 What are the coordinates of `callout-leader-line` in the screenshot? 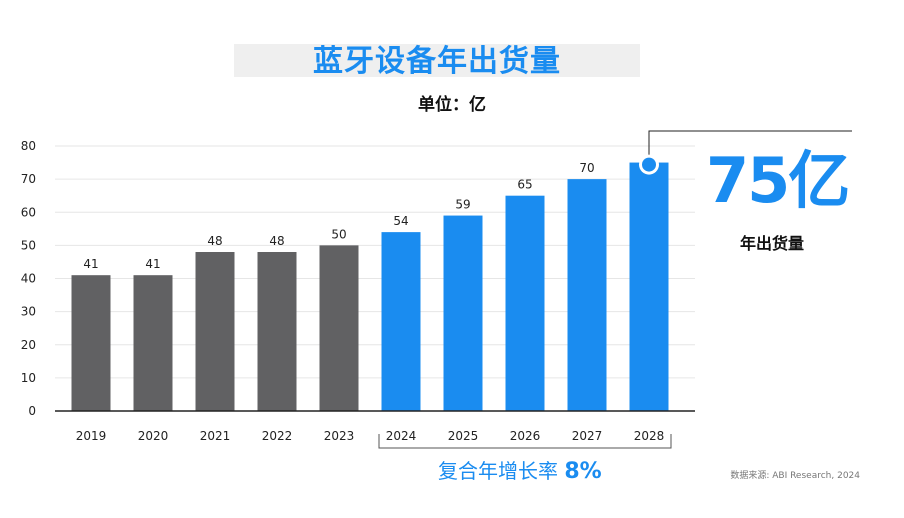 It's located at (750, 144).